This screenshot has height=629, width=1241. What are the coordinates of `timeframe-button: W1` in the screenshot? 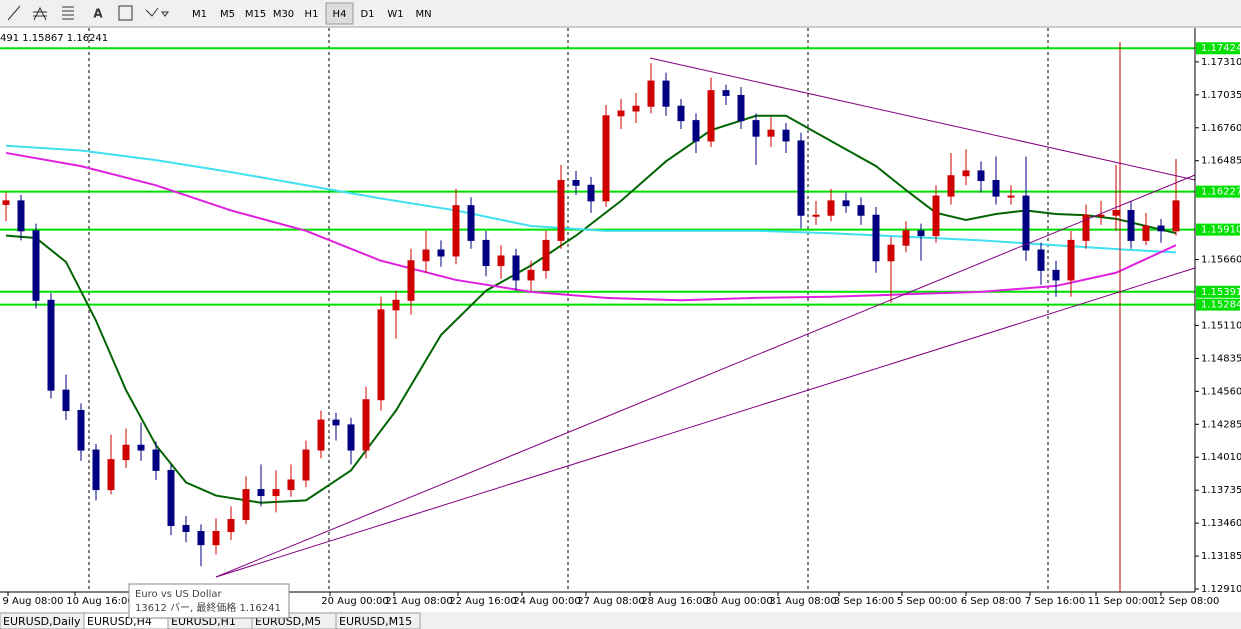 It's located at (395, 14).